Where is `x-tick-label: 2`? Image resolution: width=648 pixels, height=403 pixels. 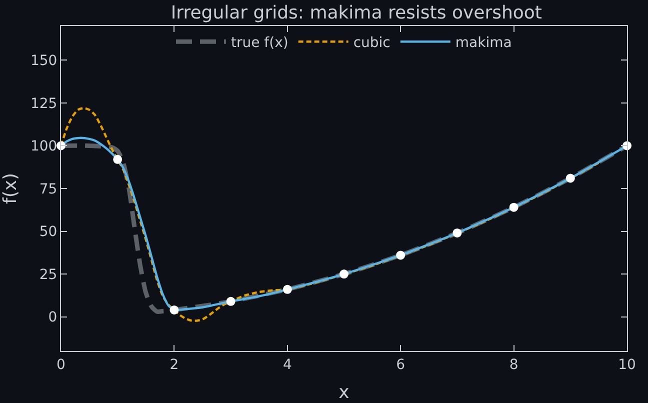
x-tick-label: 2 is located at coordinates (174, 364).